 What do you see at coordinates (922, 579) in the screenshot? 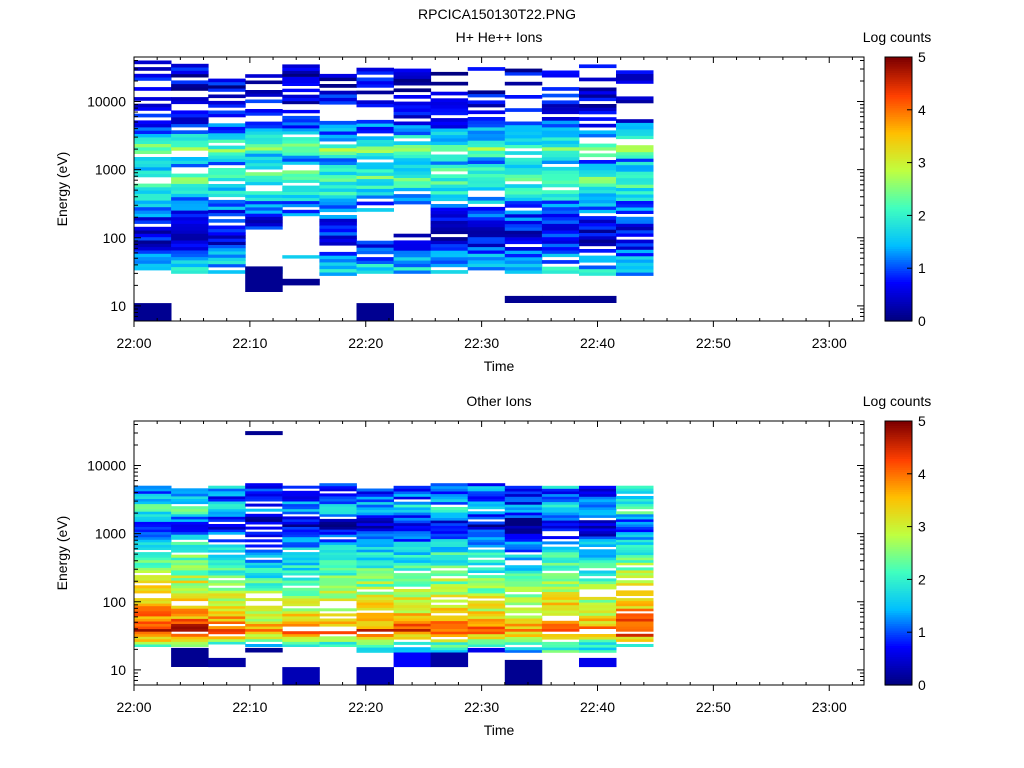
I see `colorbar-tick-label: 2` at bounding box center [922, 579].